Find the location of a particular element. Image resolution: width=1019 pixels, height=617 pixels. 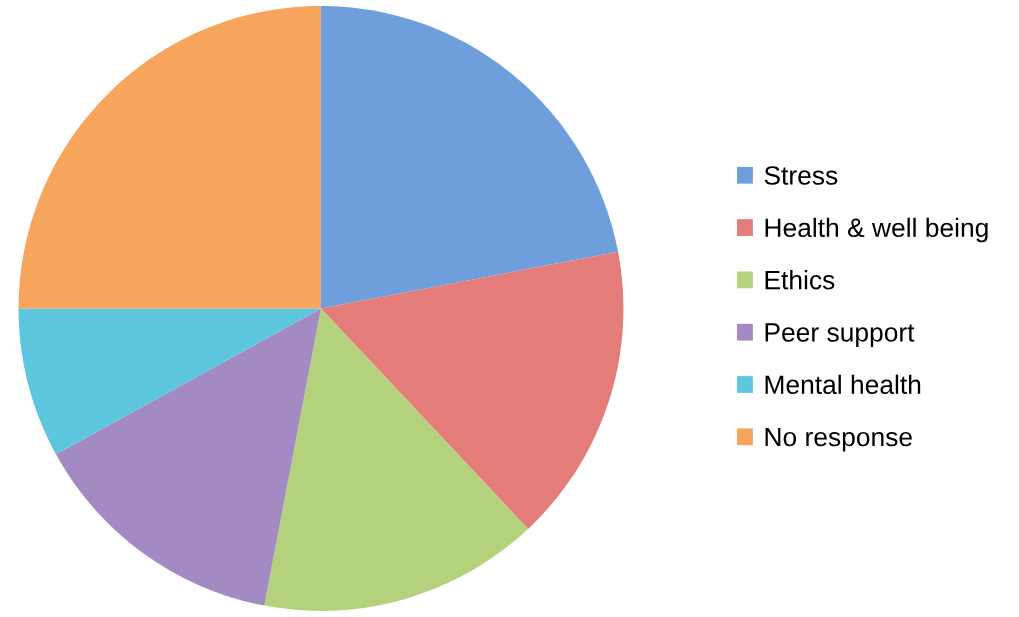

legend-label: Stress is located at coordinates (801, 175).